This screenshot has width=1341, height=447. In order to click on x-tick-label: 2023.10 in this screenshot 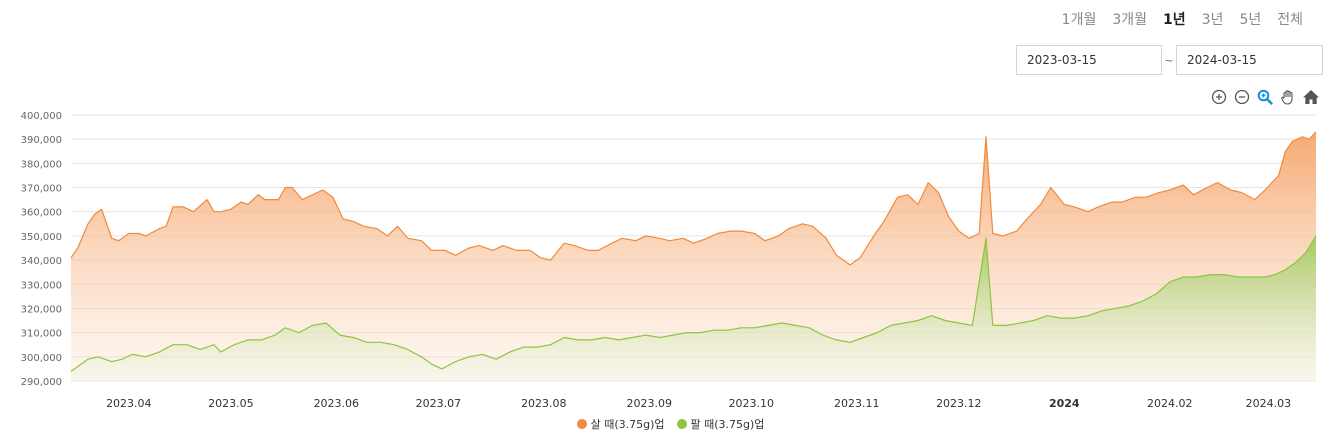, I will do `click(752, 403)`.